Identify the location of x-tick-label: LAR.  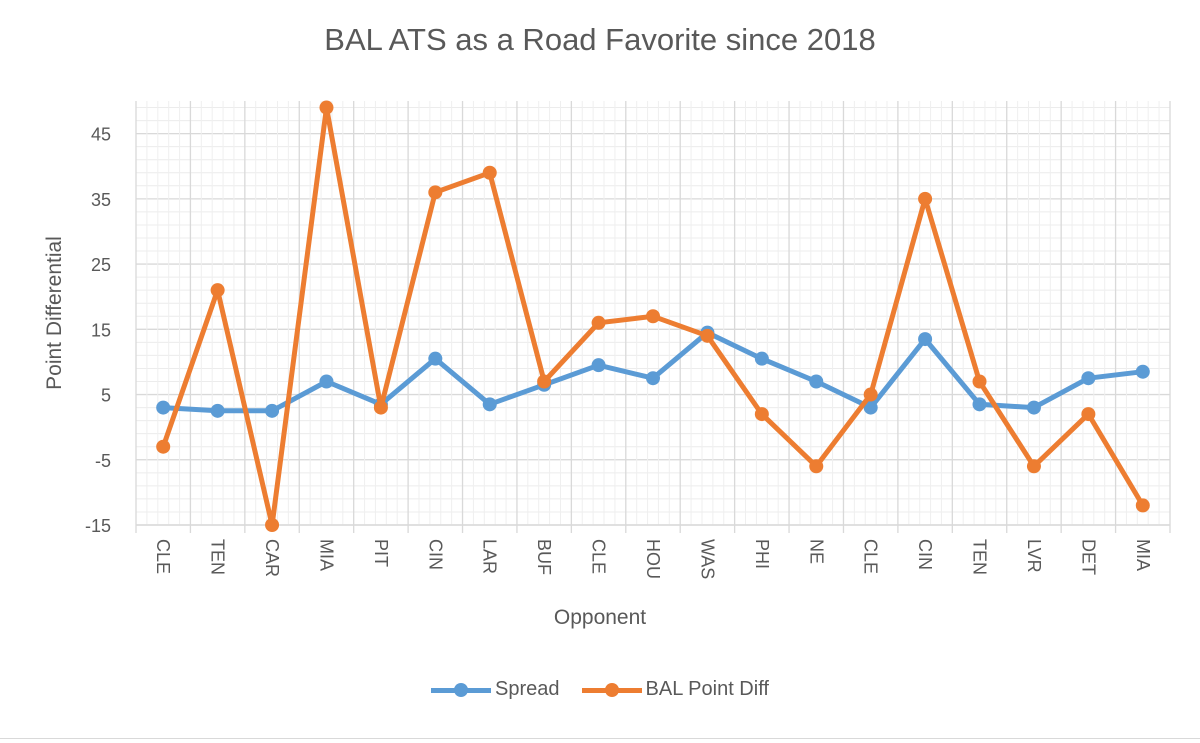
(490, 556).